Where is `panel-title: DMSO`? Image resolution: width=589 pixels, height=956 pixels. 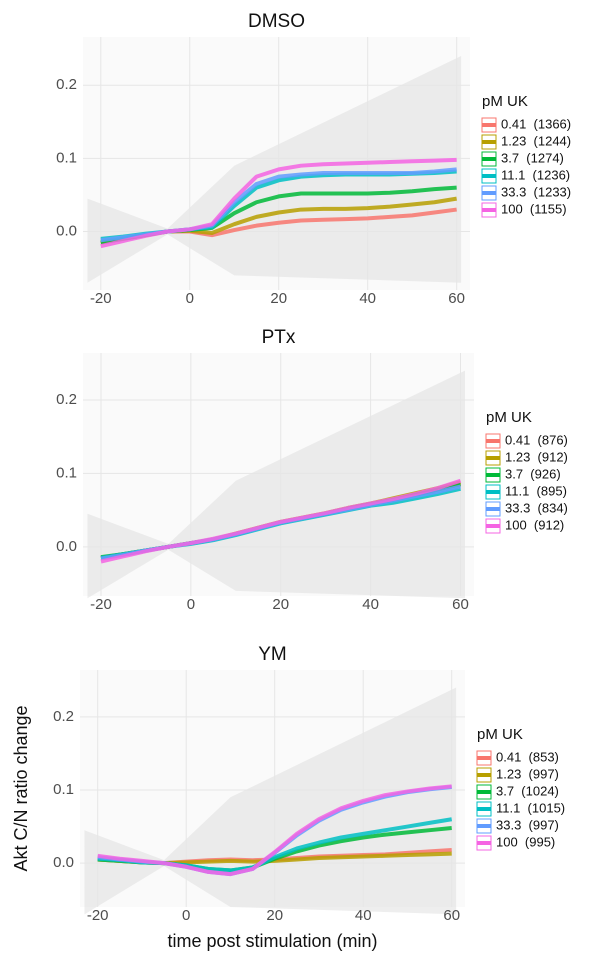 panel-title: DMSO is located at coordinates (276, 21).